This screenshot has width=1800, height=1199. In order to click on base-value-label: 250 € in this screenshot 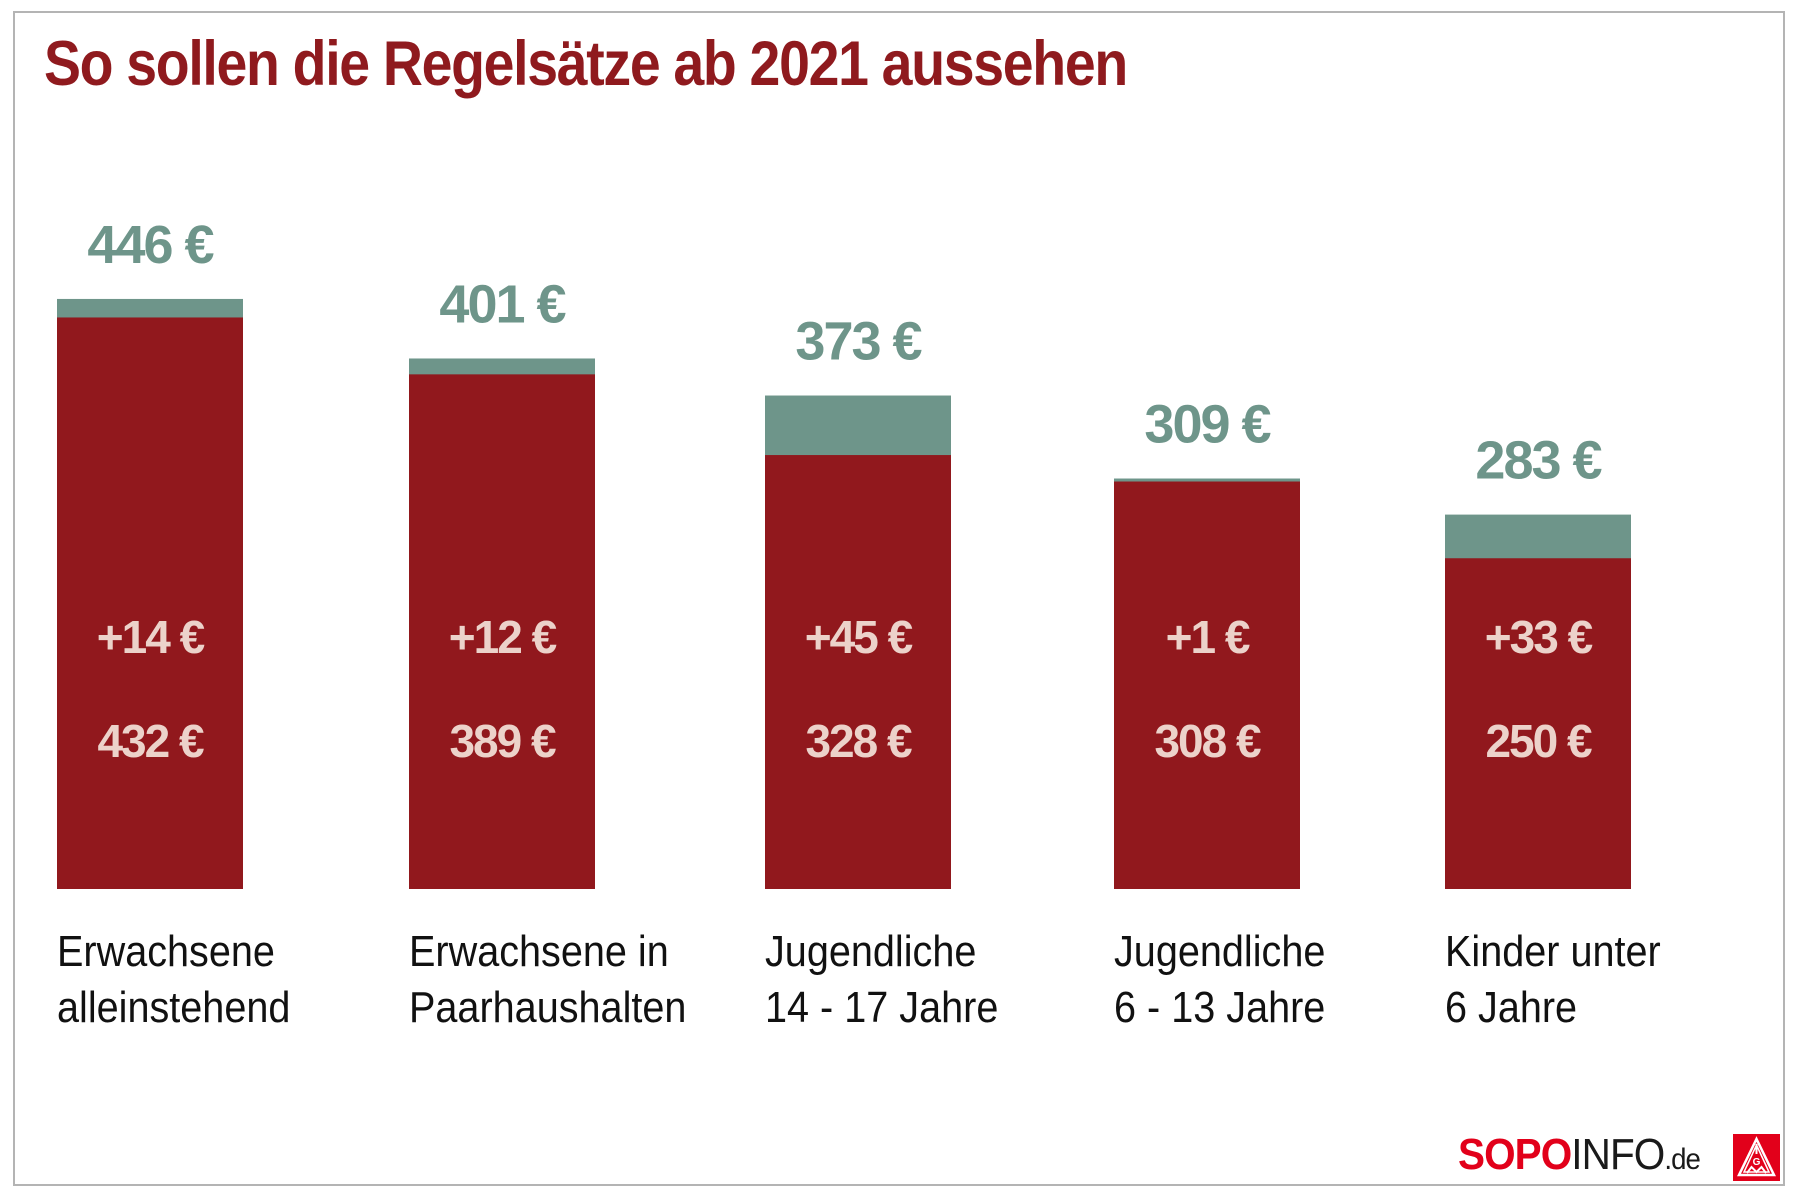, I will do `click(1538, 741)`.